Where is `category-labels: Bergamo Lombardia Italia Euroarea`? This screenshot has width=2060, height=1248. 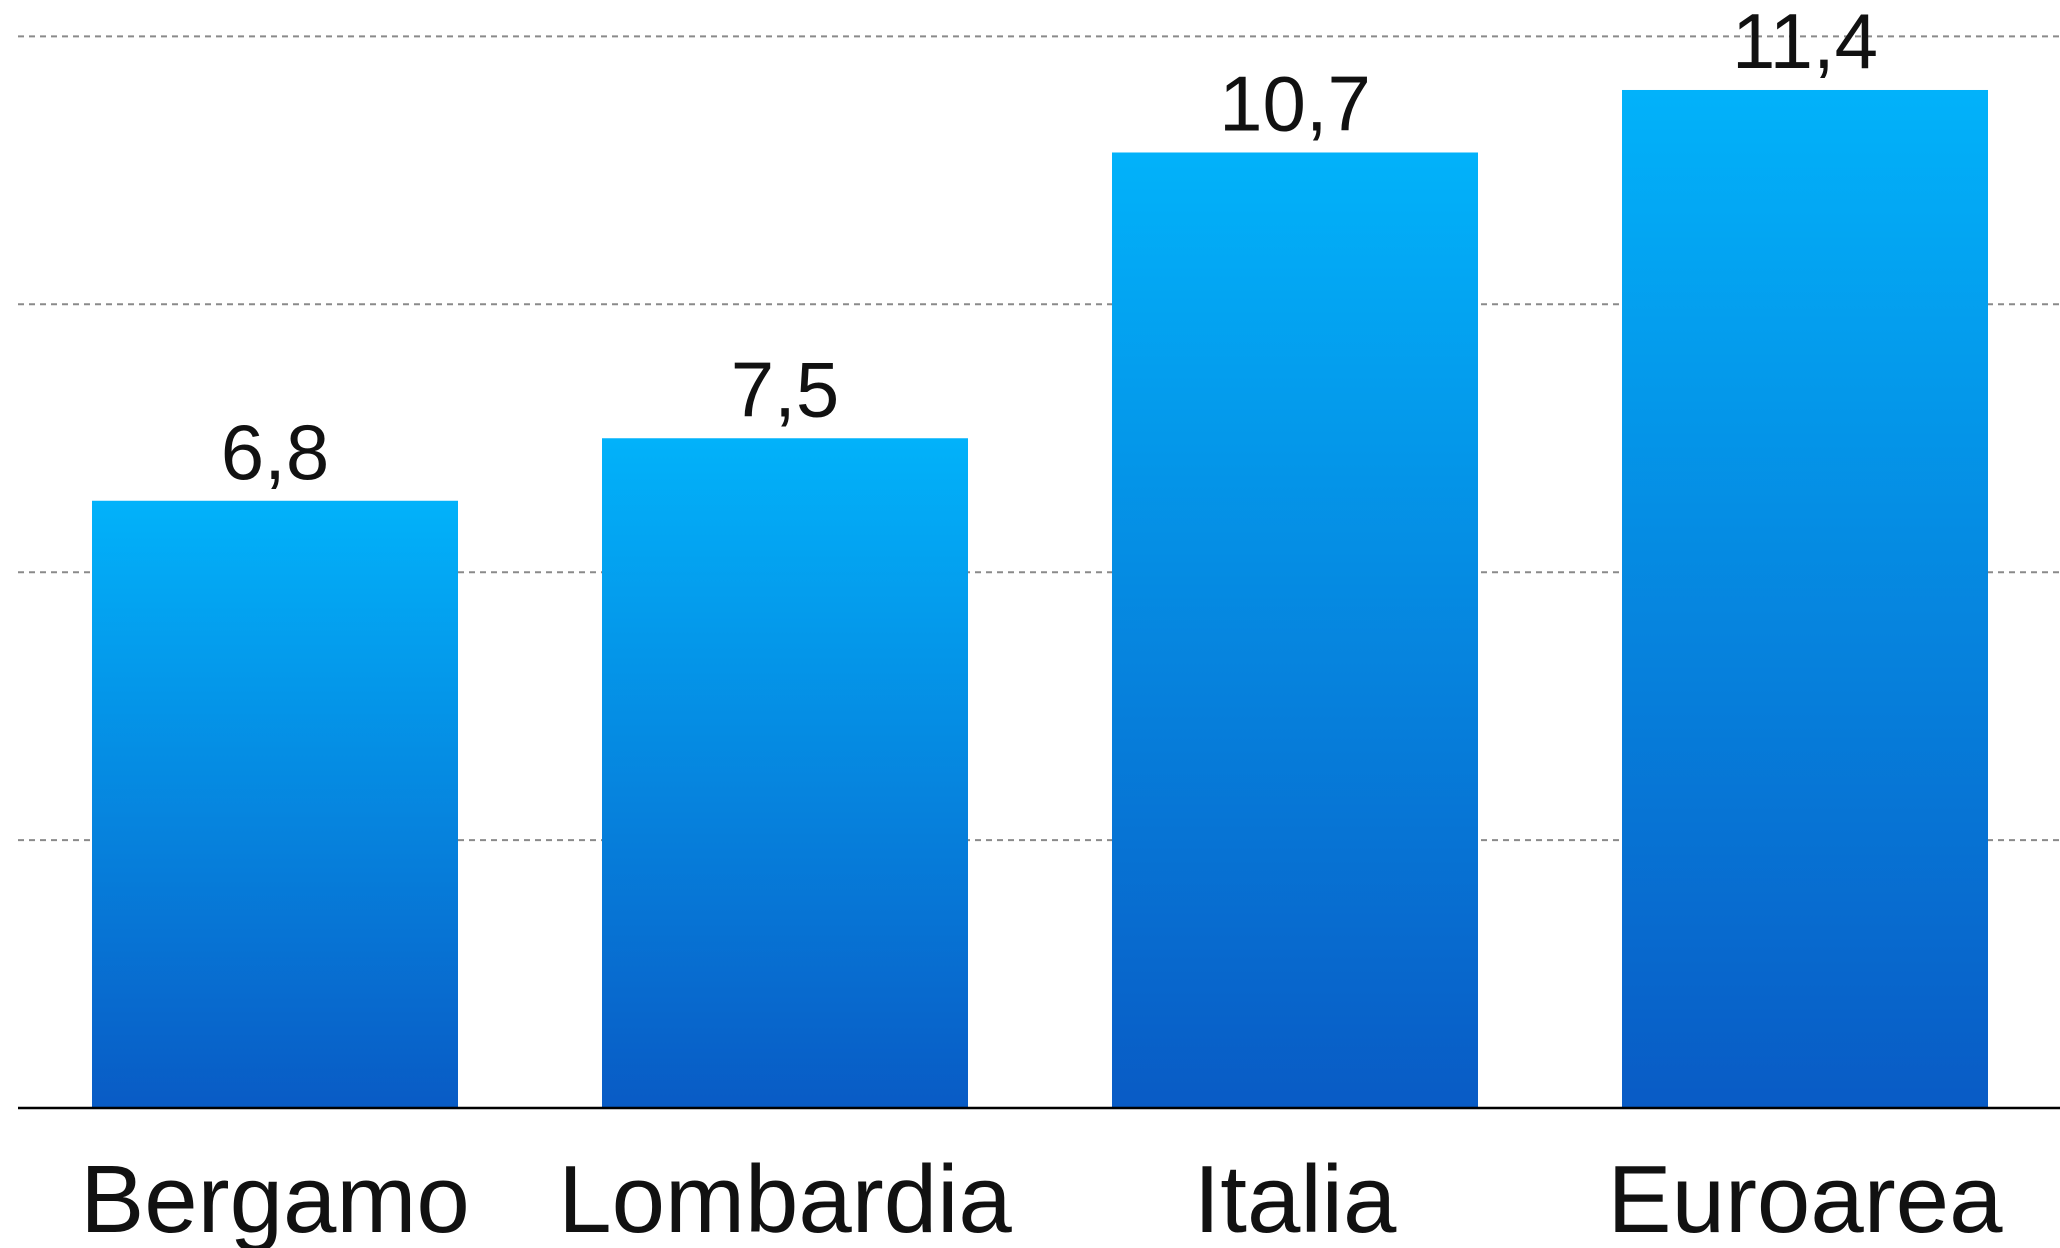
category-labels: Bergamo Lombardia Italia Euroarea is located at coordinates (1041, 1197).